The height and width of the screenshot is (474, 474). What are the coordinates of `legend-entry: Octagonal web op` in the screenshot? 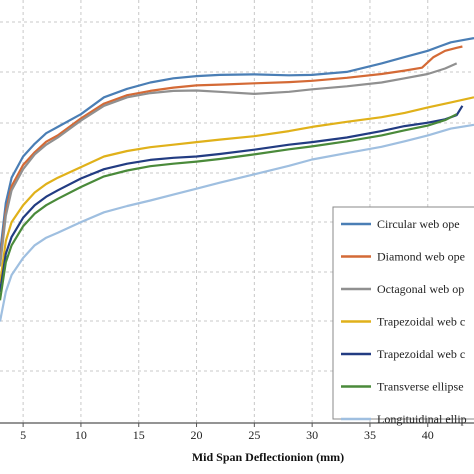 It's located at (420, 289).